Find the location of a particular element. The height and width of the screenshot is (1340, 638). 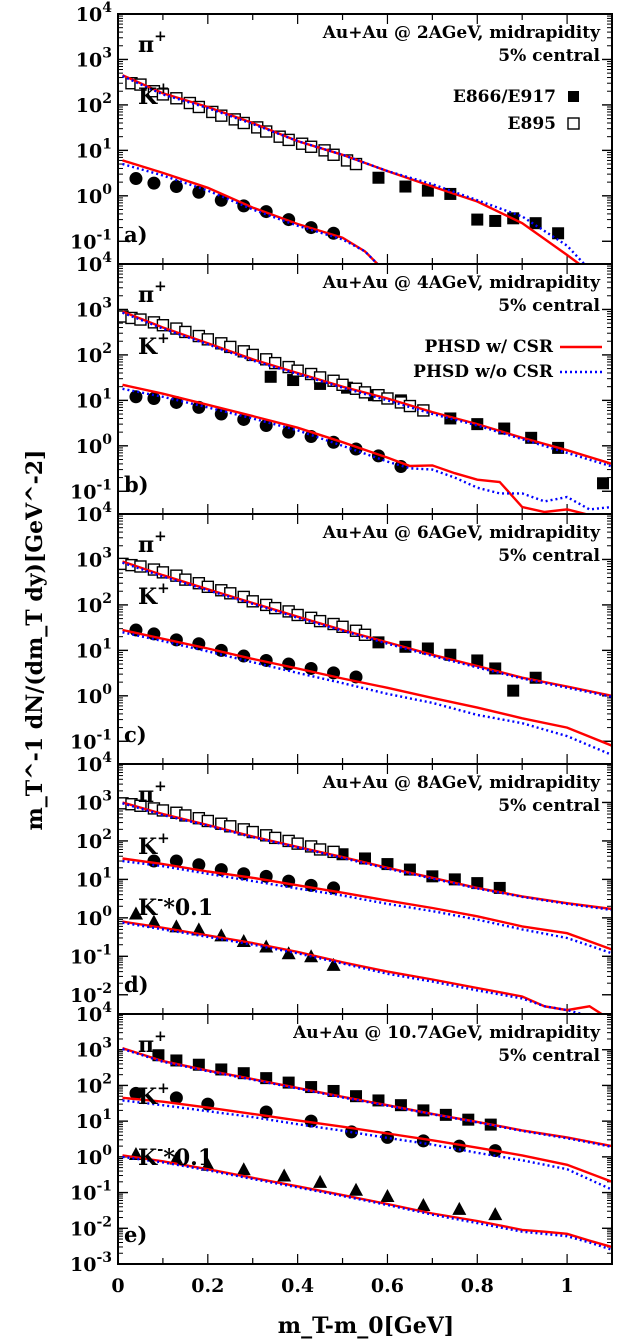

panel-tag: b) is located at coordinates (136, 484).